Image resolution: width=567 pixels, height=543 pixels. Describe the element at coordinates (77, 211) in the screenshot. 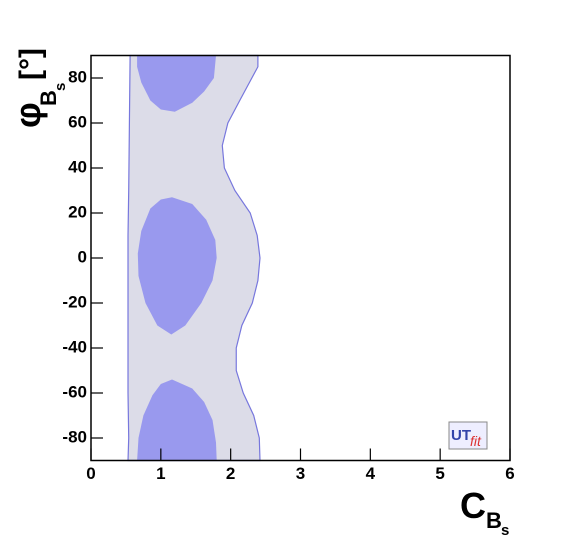

I see `y-tick-label: 20` at that location.